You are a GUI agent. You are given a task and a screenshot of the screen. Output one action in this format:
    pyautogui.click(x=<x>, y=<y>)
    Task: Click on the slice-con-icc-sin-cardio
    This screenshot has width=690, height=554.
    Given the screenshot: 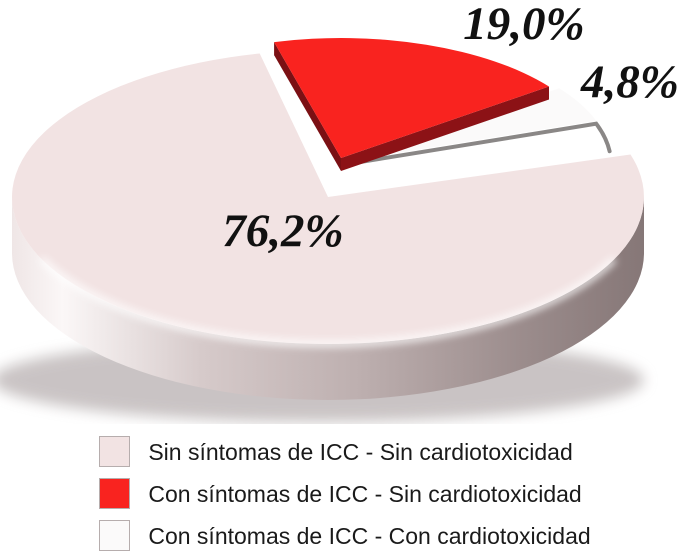 What is the action you would take?
    pyautogui.click(x=411, y=98)
    